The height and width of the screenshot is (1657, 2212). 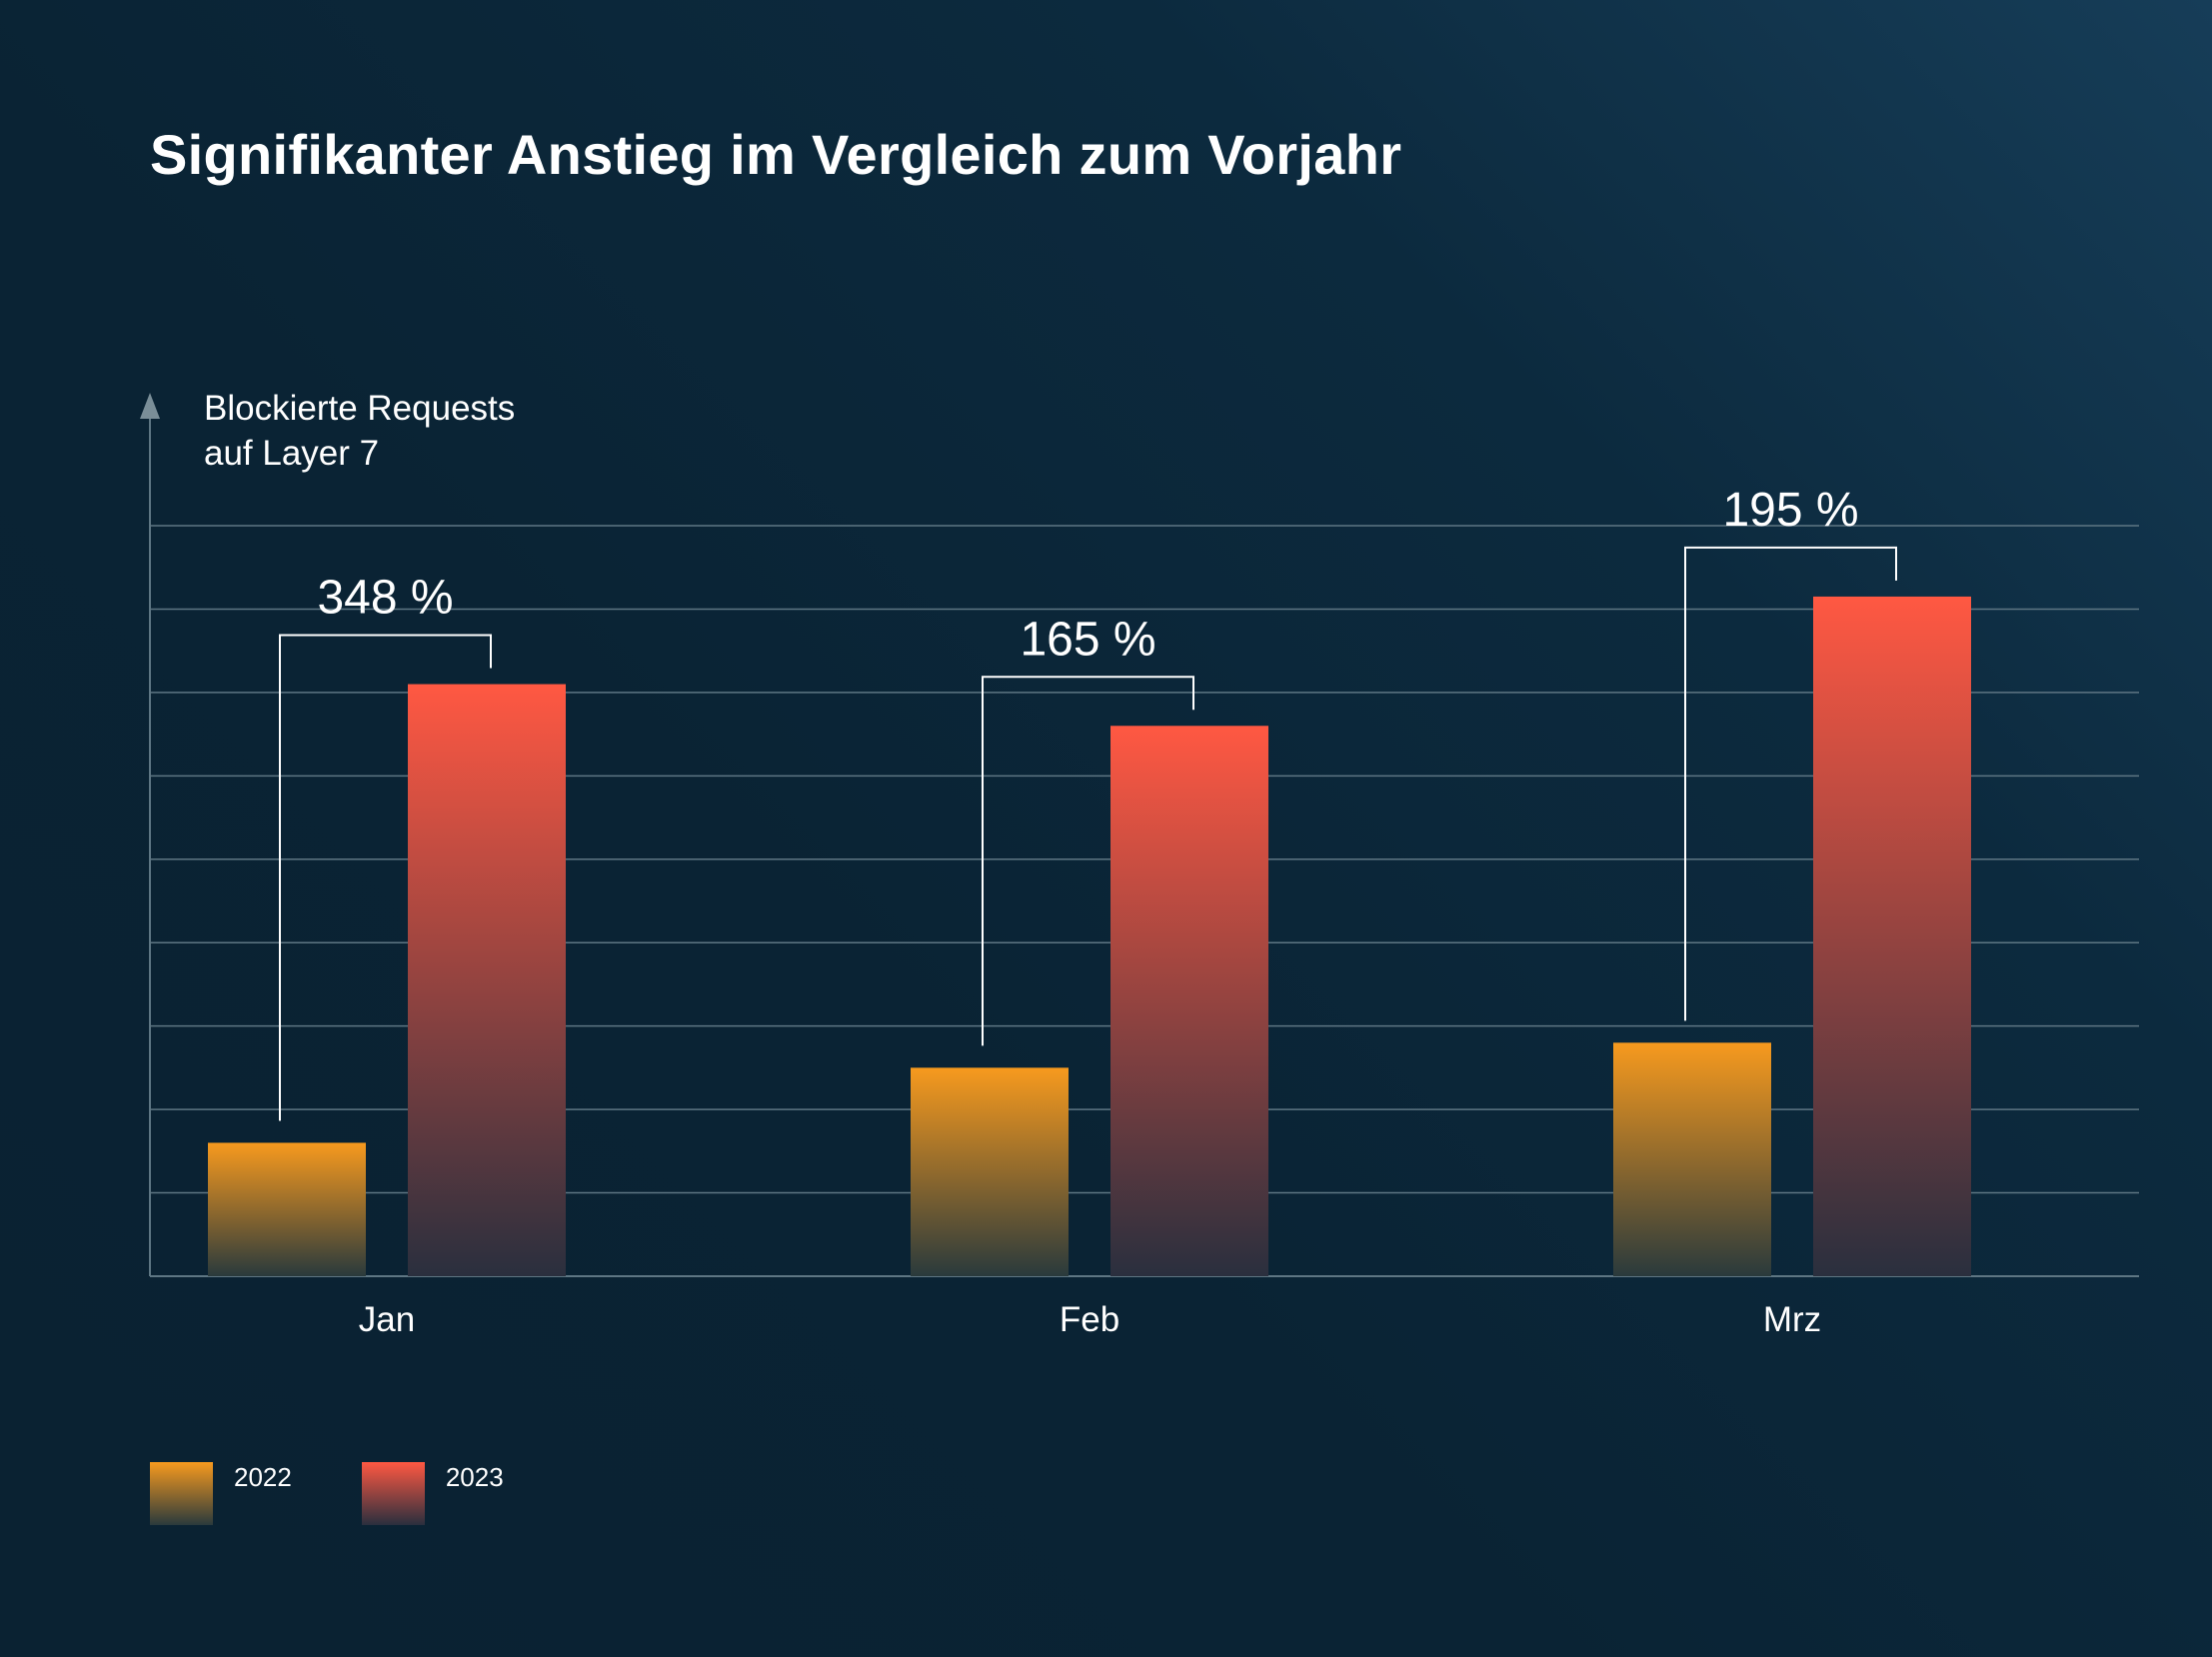 I want to click on x-axis-tick-labels: Jan Feb Mrz, so click(x=1090, y=1319).